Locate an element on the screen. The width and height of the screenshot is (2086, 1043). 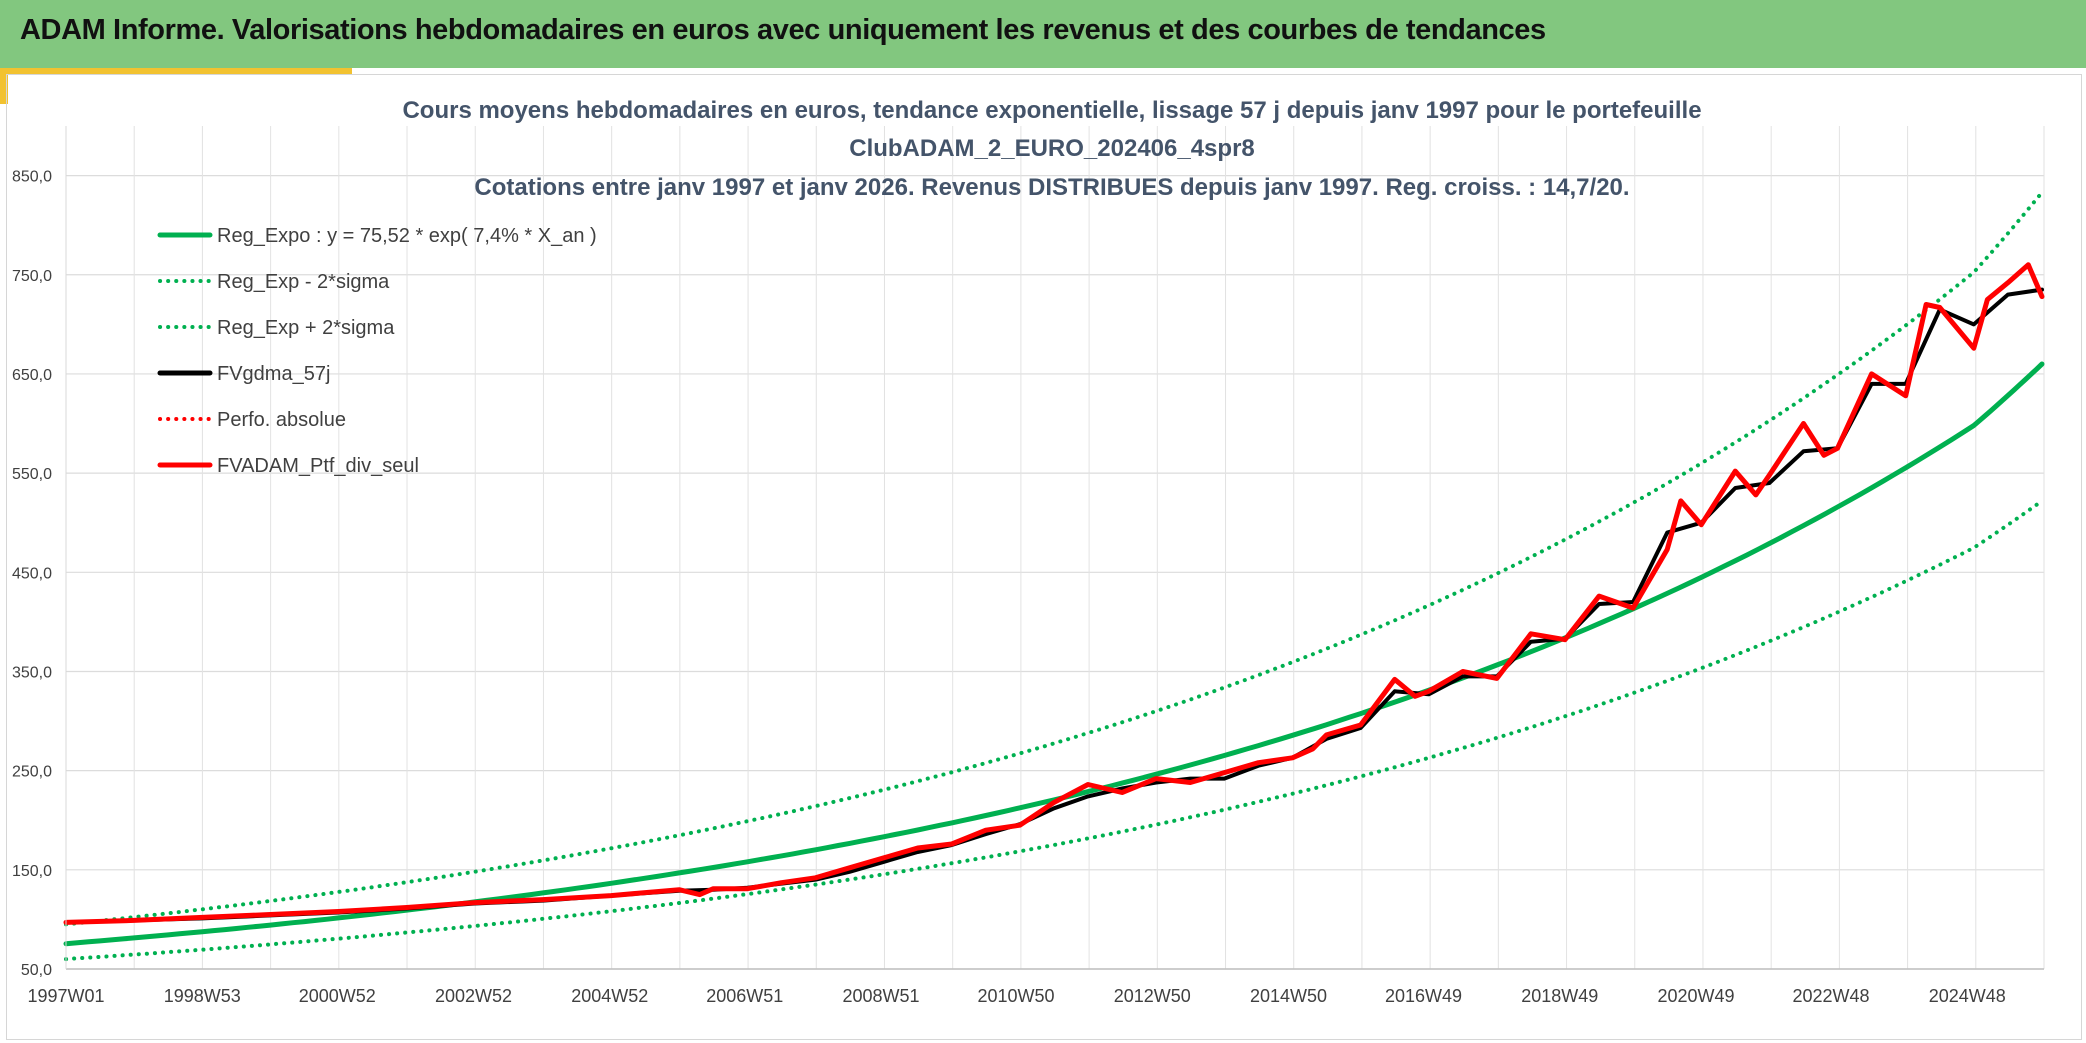
x-tick-label: 2016W49 is located at coordinates (1423, 996).